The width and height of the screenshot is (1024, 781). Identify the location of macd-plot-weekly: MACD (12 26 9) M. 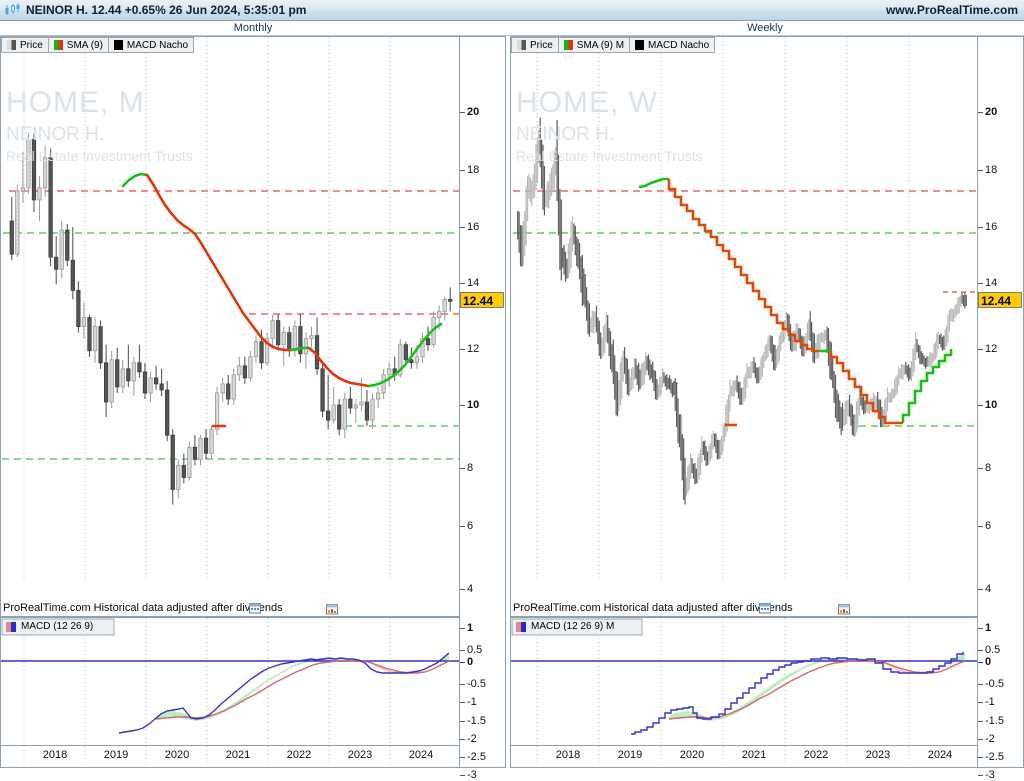
(744, 690).